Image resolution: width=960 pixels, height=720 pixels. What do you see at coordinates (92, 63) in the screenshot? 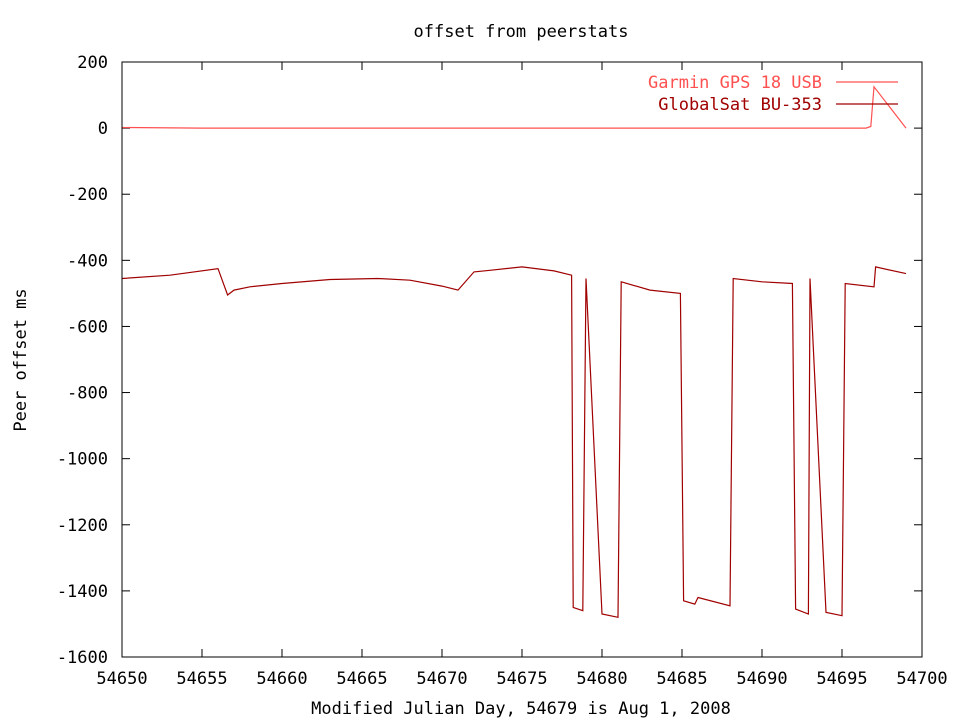
I see `y-tick-label: 200` at bounding box center [92, 63].